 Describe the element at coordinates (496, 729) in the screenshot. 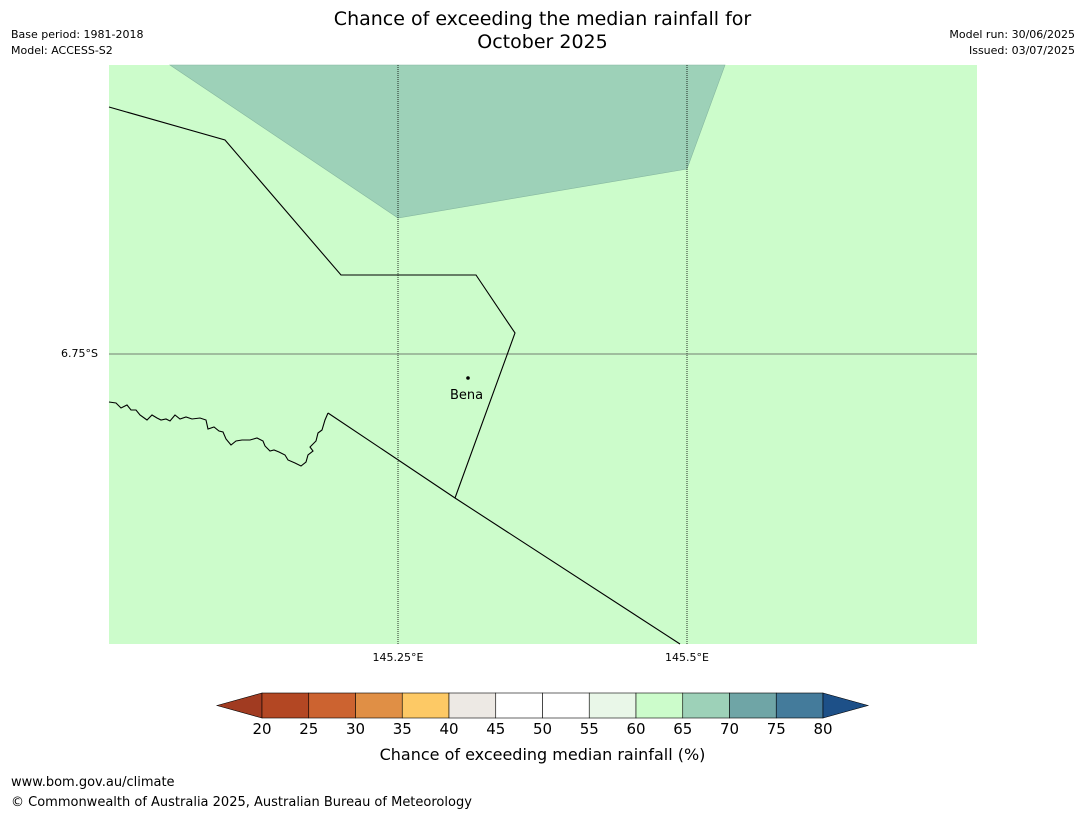

I see `colorbar-tick-45: 45` at that location.